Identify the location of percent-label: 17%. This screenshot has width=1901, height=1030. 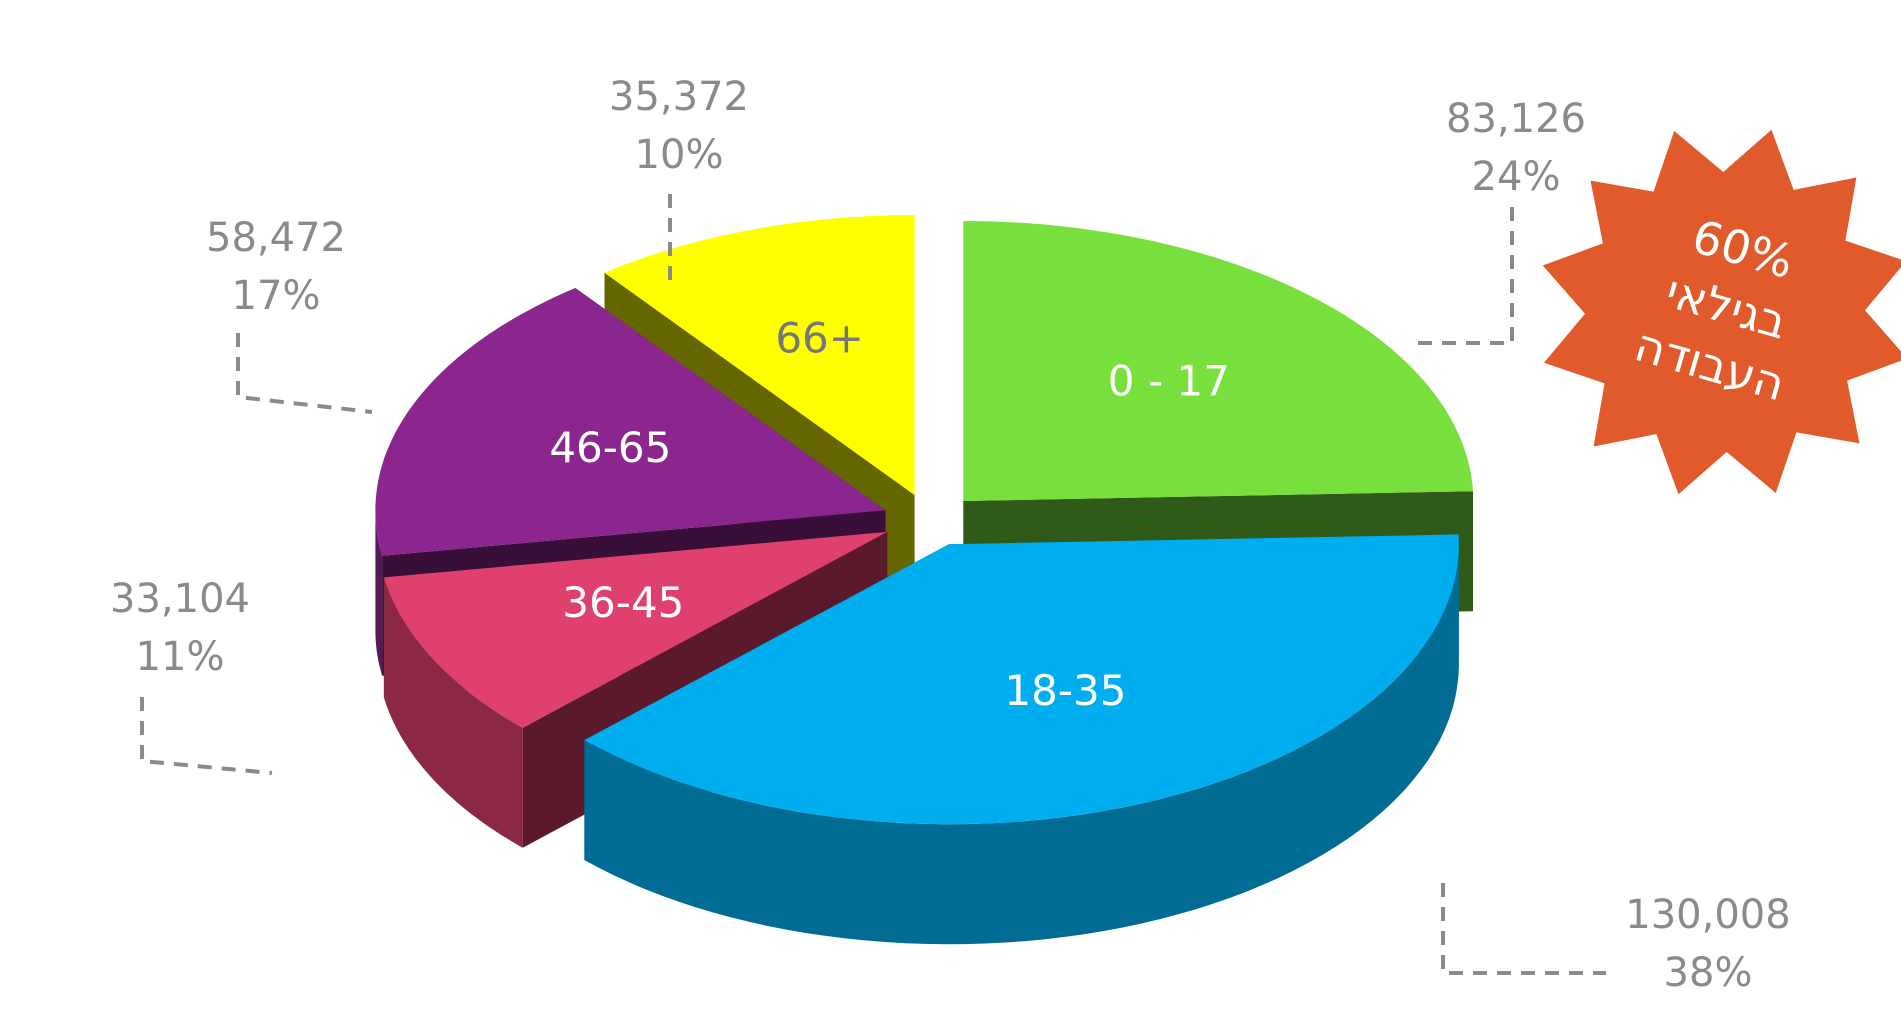
(276, 296).